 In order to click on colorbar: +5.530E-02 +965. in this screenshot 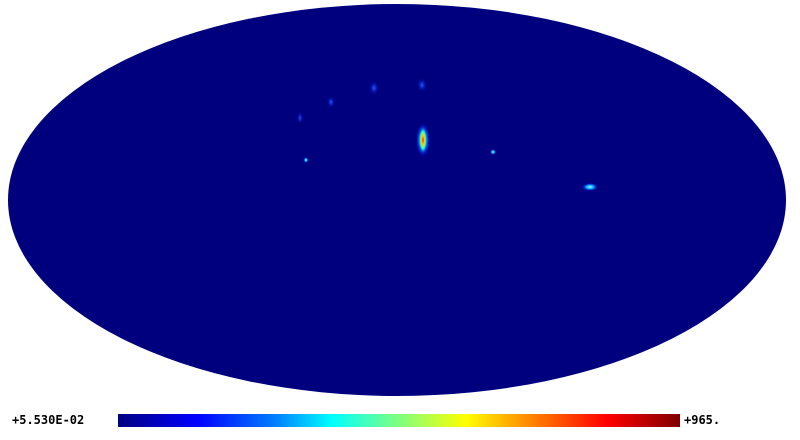, I will do `click(400, 421)`.